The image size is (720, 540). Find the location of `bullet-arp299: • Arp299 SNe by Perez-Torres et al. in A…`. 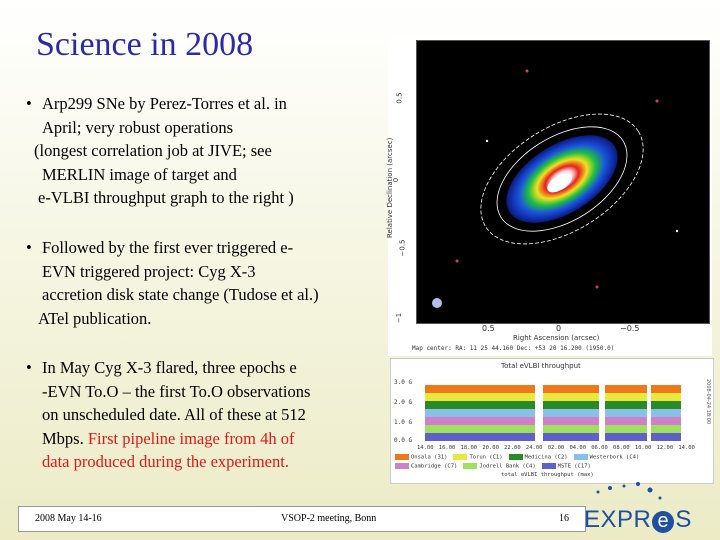

bullet-arp299: • Arp299 SNe by Perez-Torres et al. in A… is located at coordinates (202, 151).